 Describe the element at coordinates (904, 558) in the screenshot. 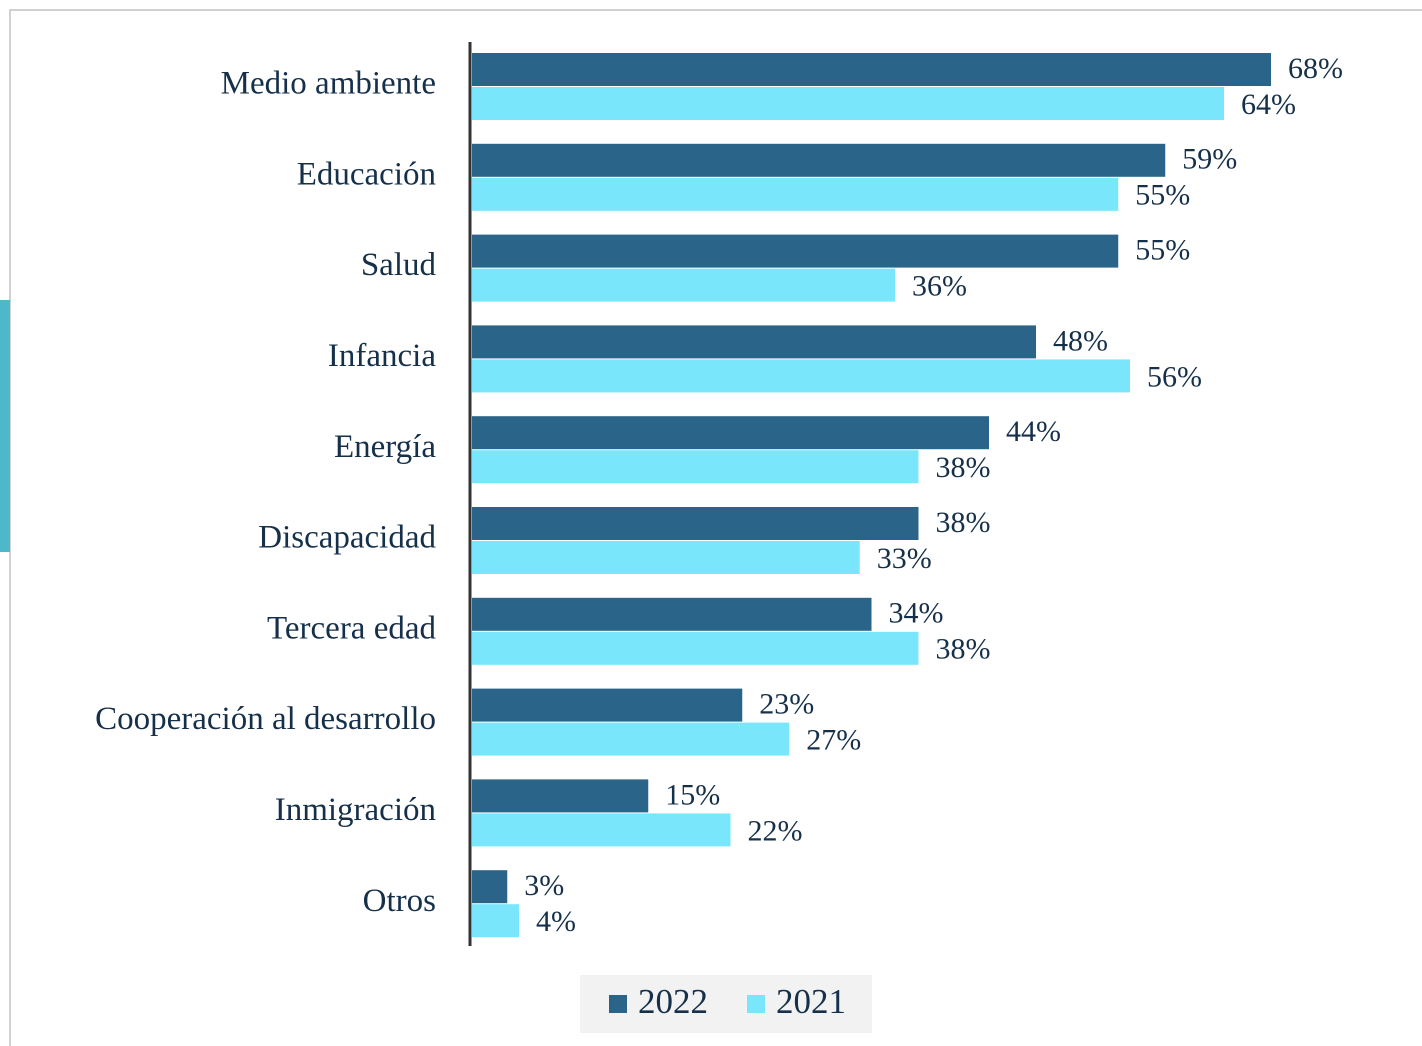

I see `value-label: 33%` at that location.